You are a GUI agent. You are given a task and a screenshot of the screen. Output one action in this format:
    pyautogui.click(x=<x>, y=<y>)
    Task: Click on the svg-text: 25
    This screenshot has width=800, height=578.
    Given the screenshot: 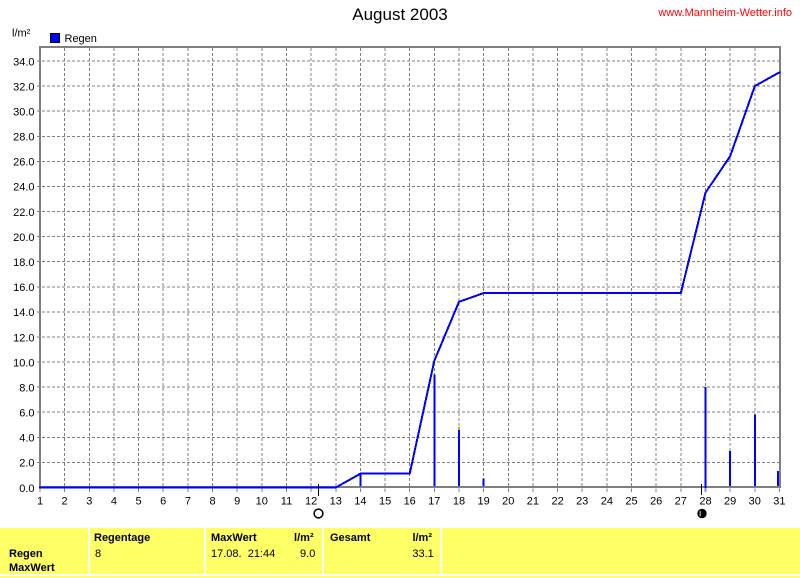 What is the action you would take?
    pyautogui.click(x=631, y=502)
    